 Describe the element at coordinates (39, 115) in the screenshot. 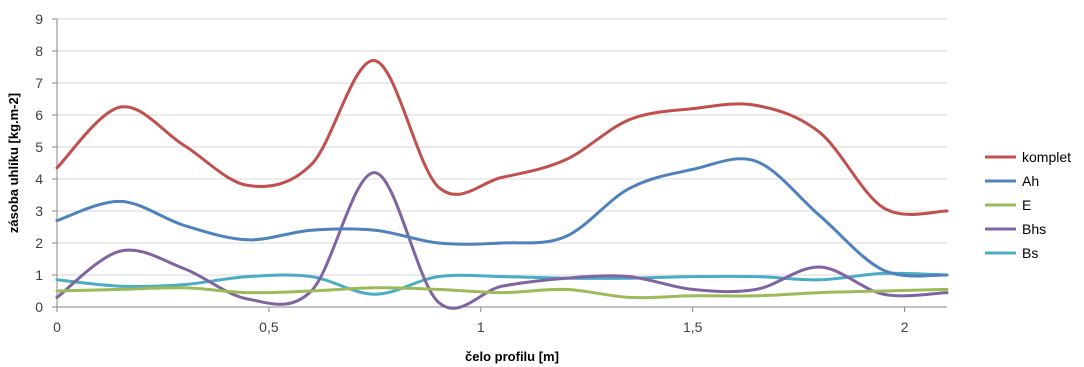

I see `y-tick-label: 6` at that location.